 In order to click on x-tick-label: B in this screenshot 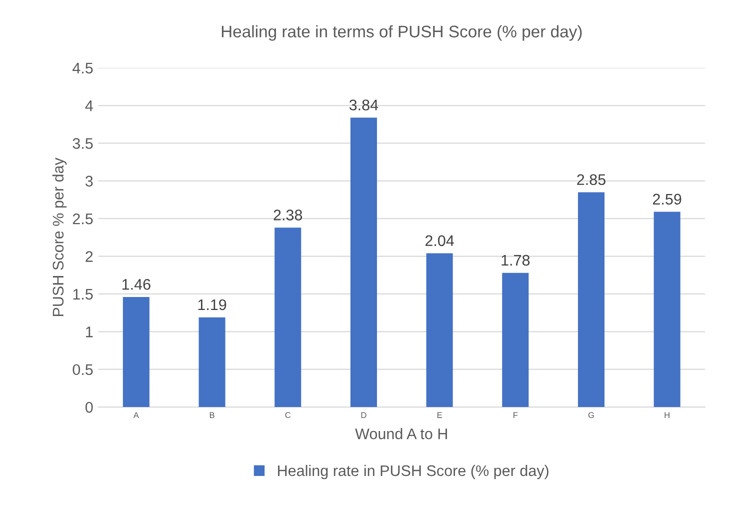, I will do `click(212, 415)`.